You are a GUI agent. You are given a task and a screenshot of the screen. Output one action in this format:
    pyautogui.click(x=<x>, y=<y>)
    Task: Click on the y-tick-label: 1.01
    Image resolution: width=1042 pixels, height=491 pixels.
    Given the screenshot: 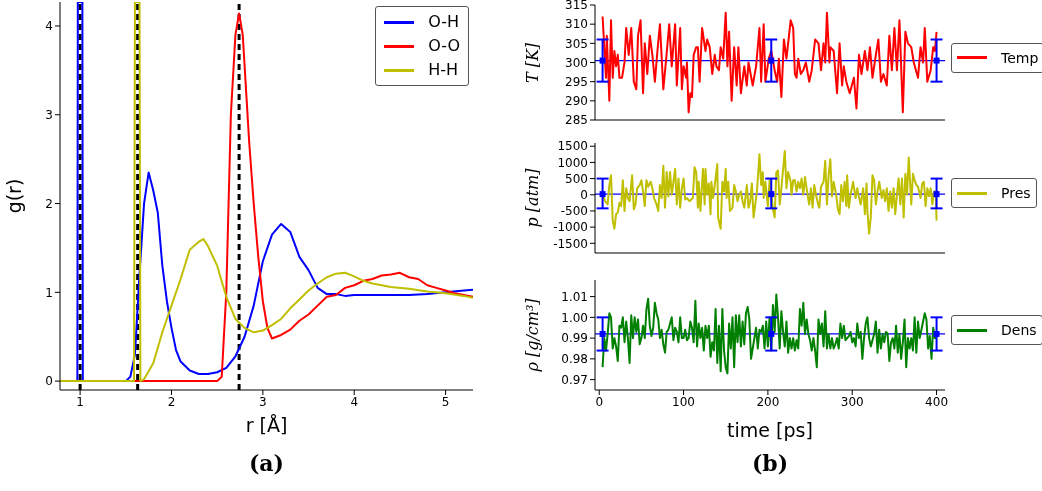 What is the action you would take?
    pyautogui.click(x=574, y=296)
    